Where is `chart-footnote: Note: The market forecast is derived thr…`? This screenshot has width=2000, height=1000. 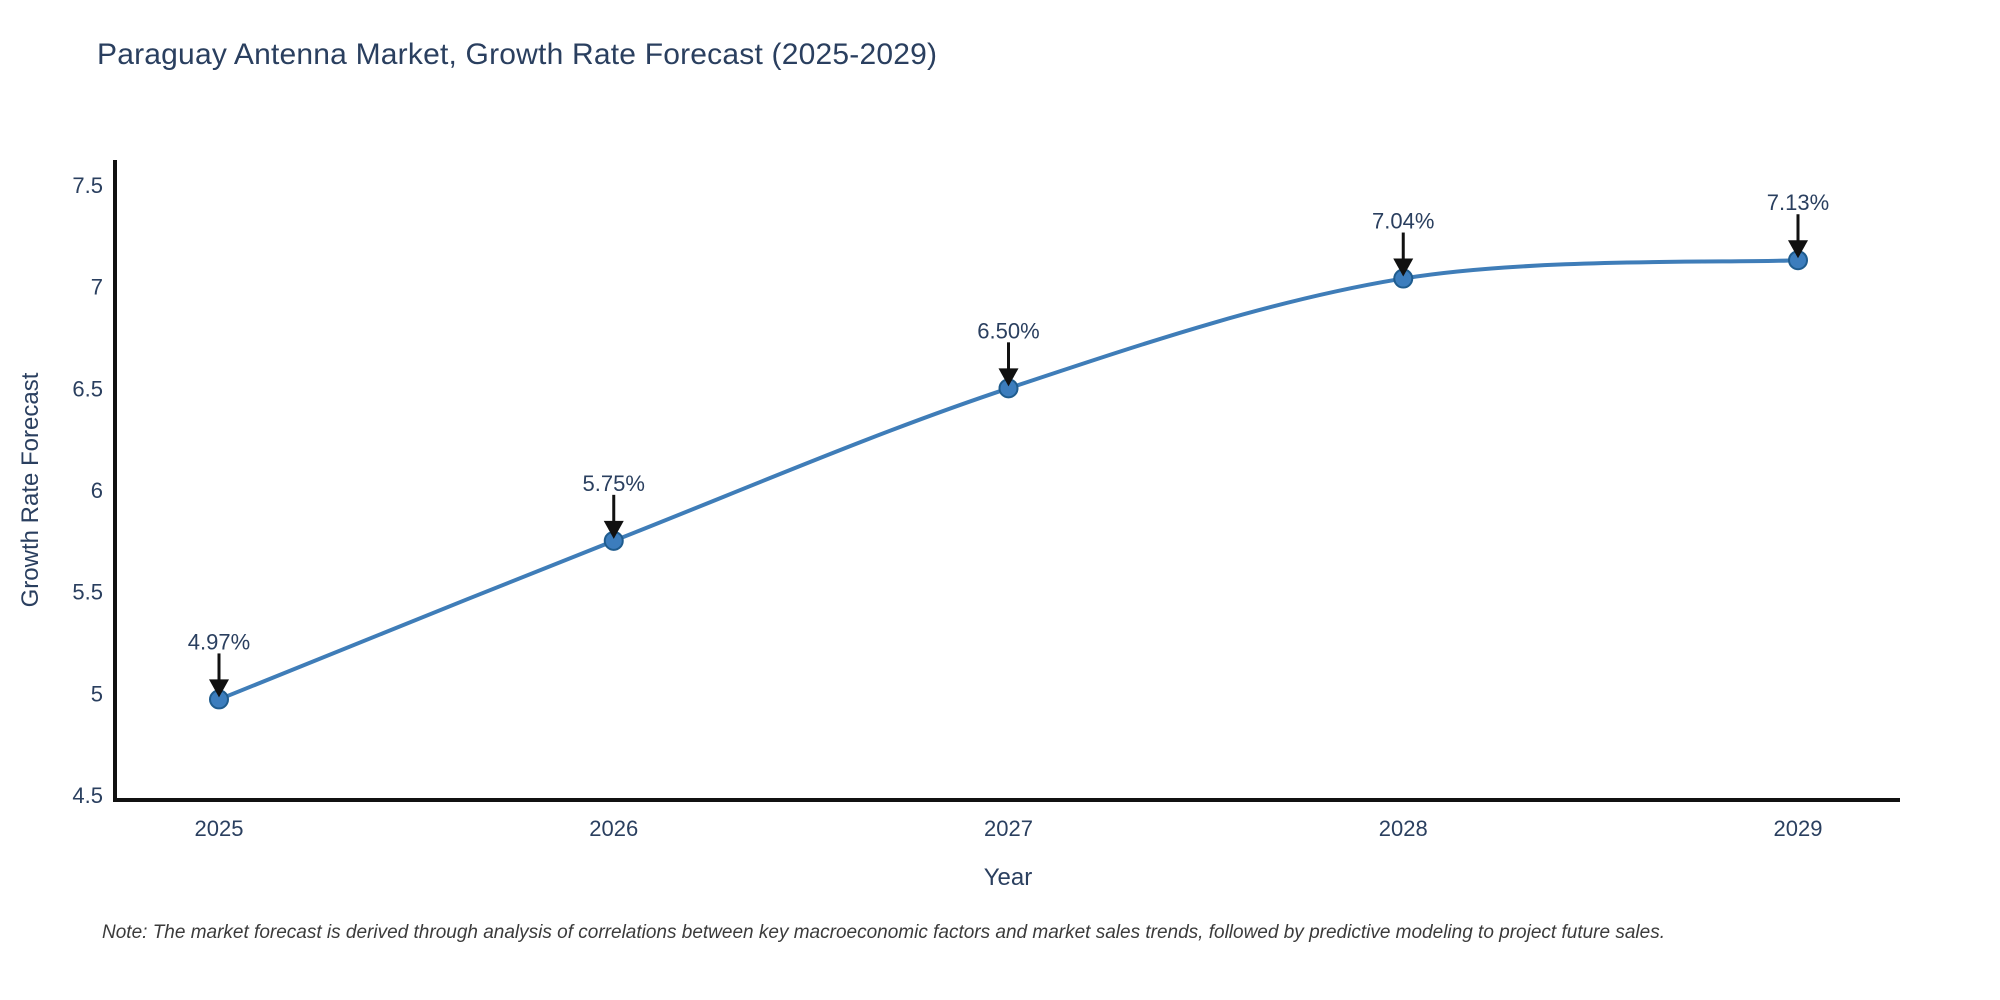 chart-footnote: Note: The market forecast is derived thr… is located at coordinates (883, 932).